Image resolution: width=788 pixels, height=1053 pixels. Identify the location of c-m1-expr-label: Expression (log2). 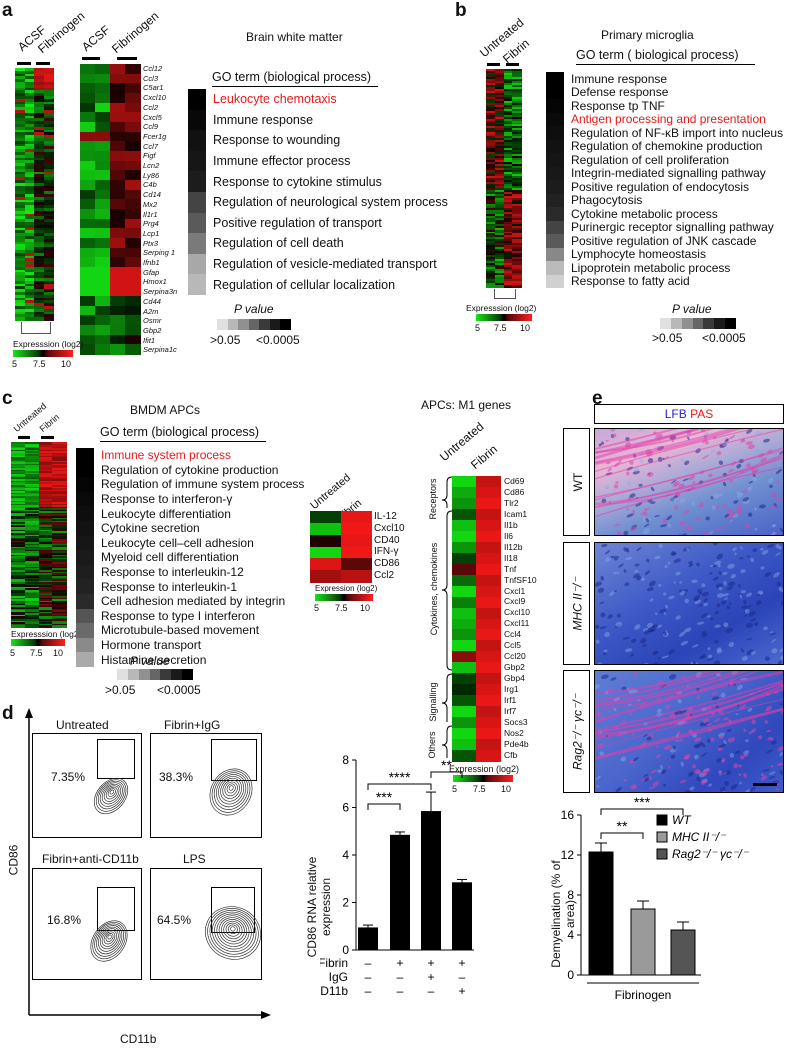
(484, 769).